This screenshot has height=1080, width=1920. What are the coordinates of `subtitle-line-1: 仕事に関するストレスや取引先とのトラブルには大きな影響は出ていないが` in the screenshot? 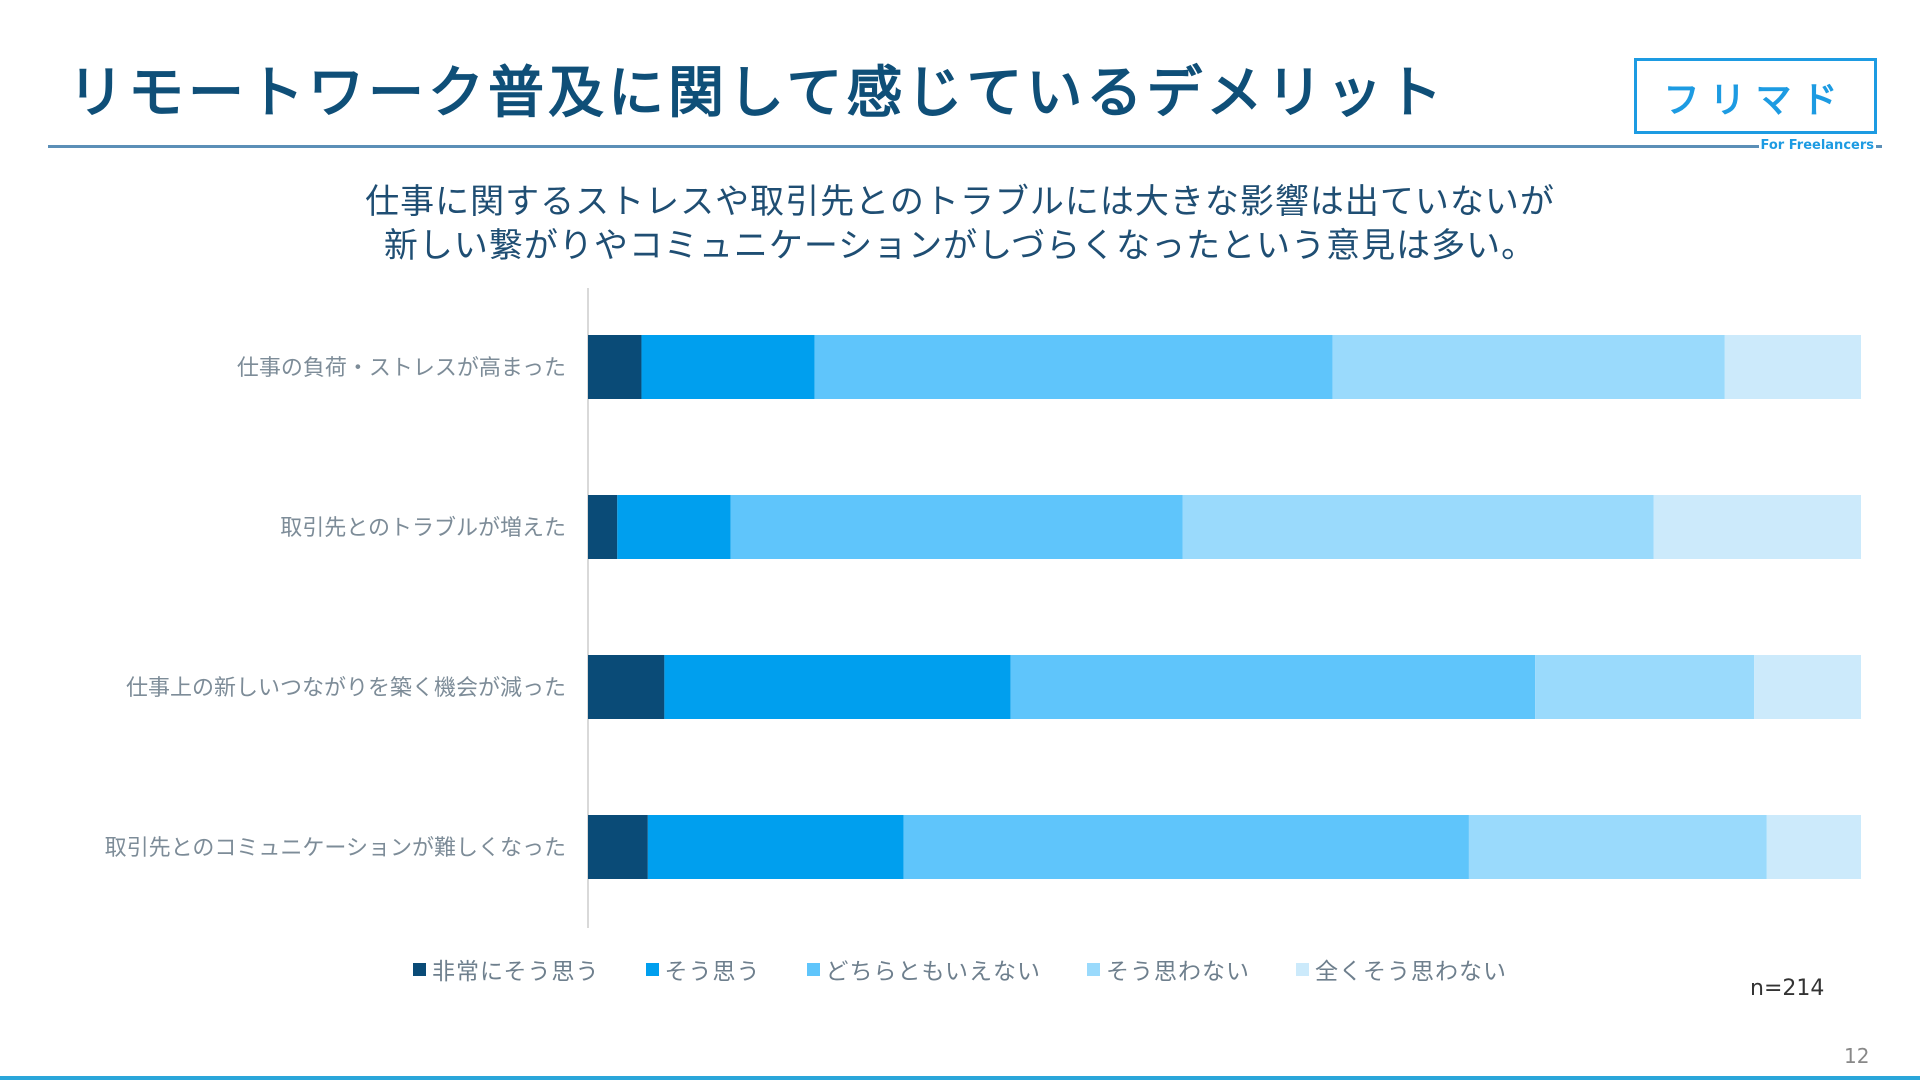 It's located at (960, 202).